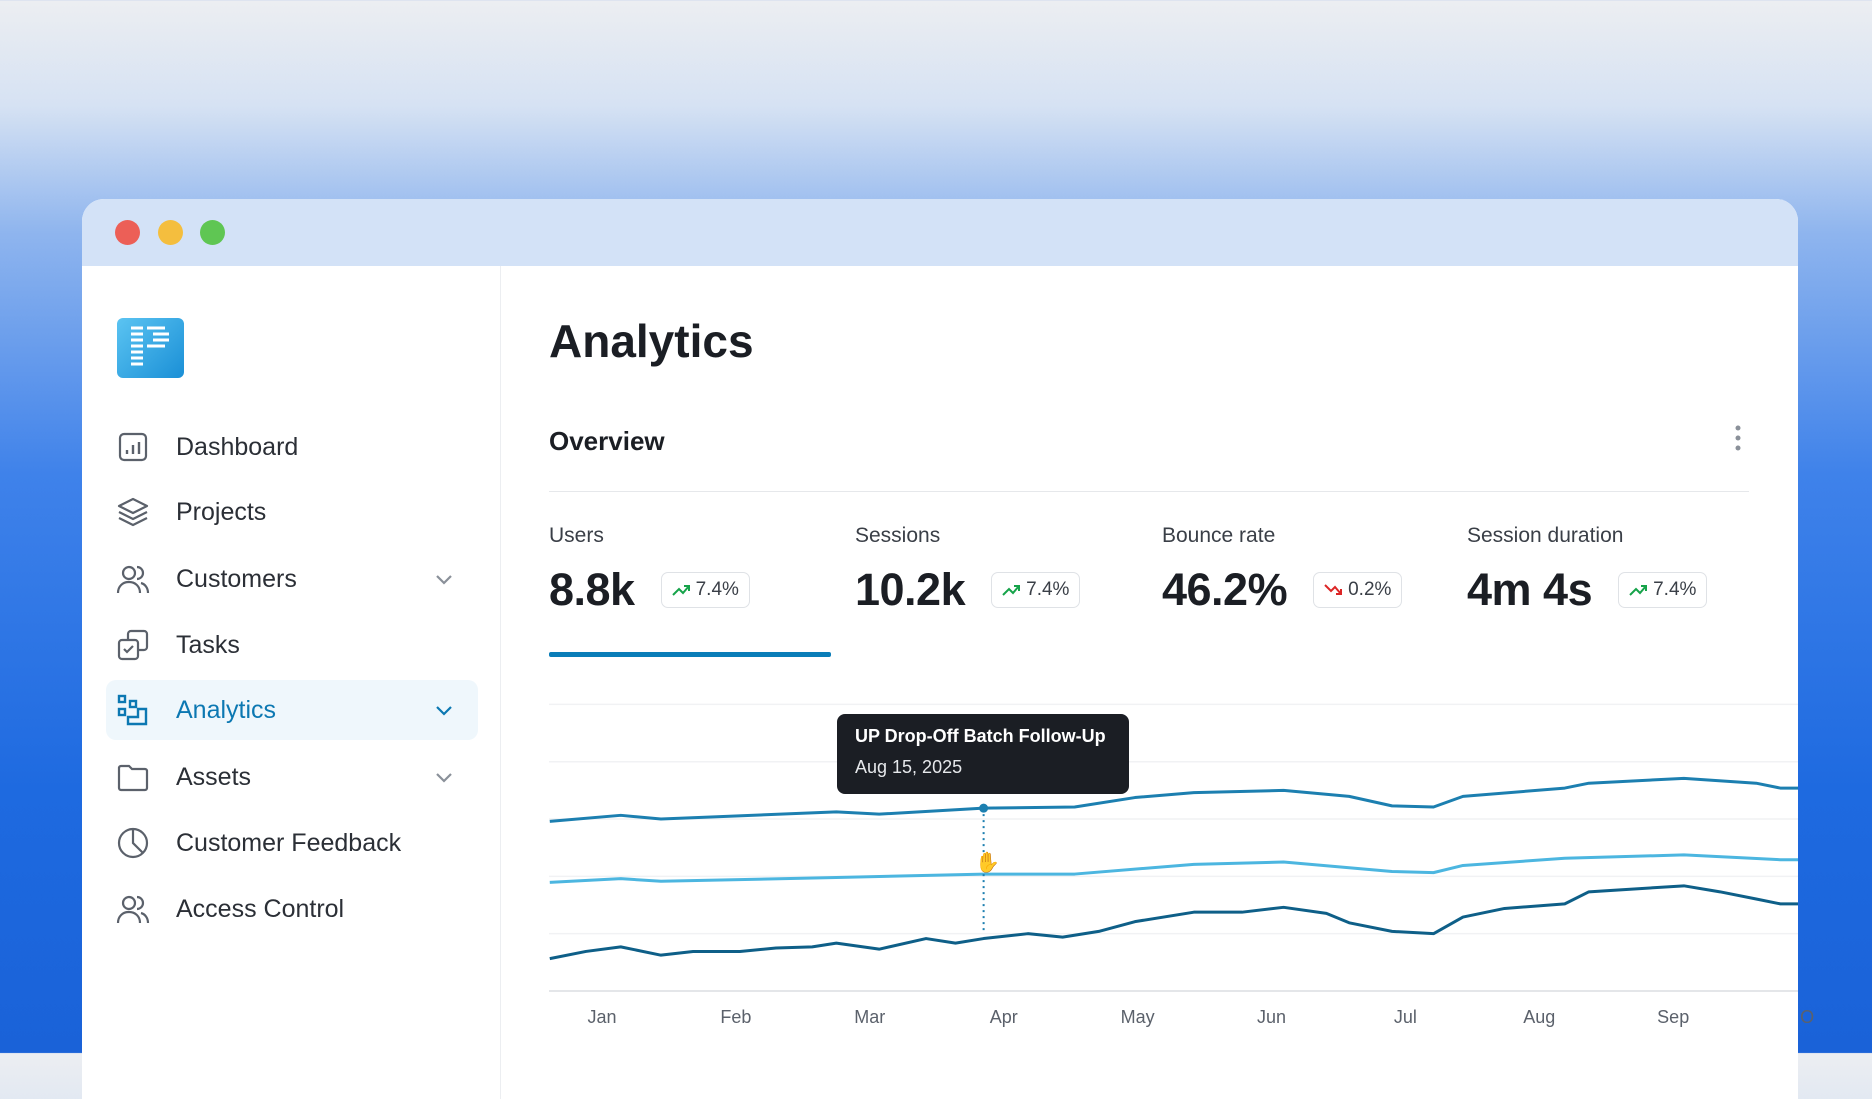 The width and height of the screenshot is (1872, 1099). I want to click on sidebar-item-dashboard: Dashboard, so click(292, 447).